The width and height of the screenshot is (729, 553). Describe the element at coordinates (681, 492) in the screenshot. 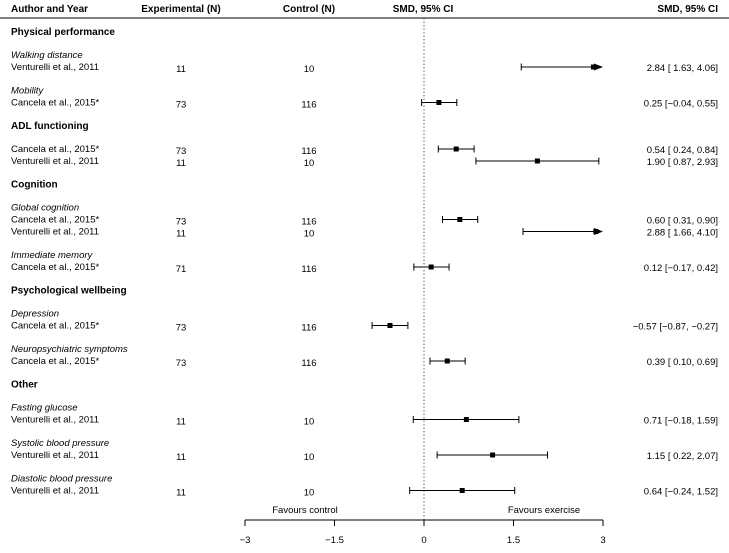

I see `smd-ci-text: 0.64 [−0.24, 1.52]` at that location.